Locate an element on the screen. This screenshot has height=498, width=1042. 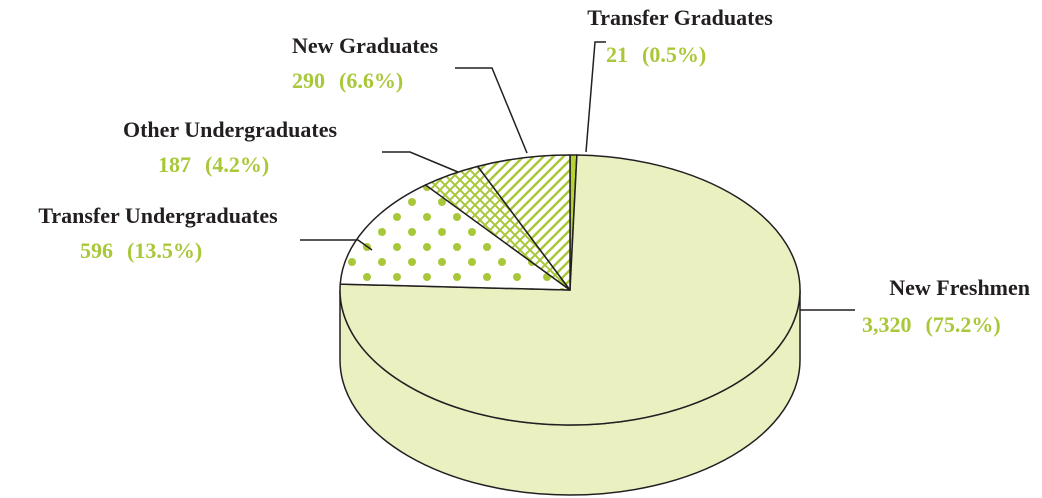
percentage-label: (4.2%) is located at coordinates (237, 164).